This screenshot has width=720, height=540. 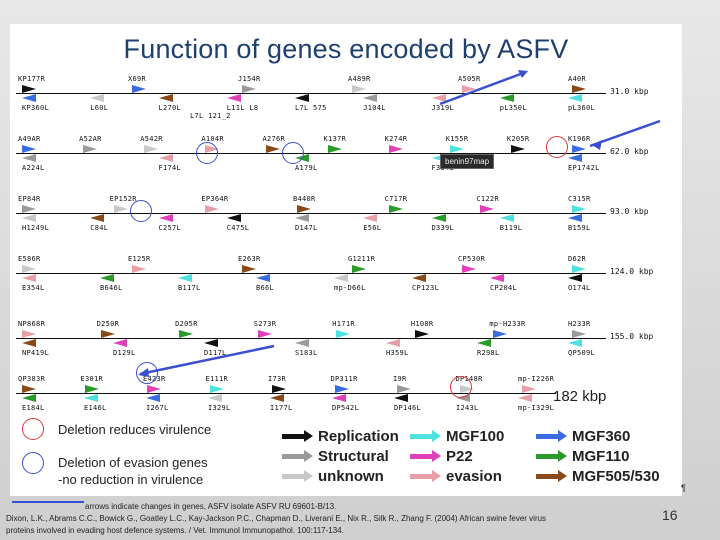 I want to click on key-label: MGF100, so click(x=475, y=436).